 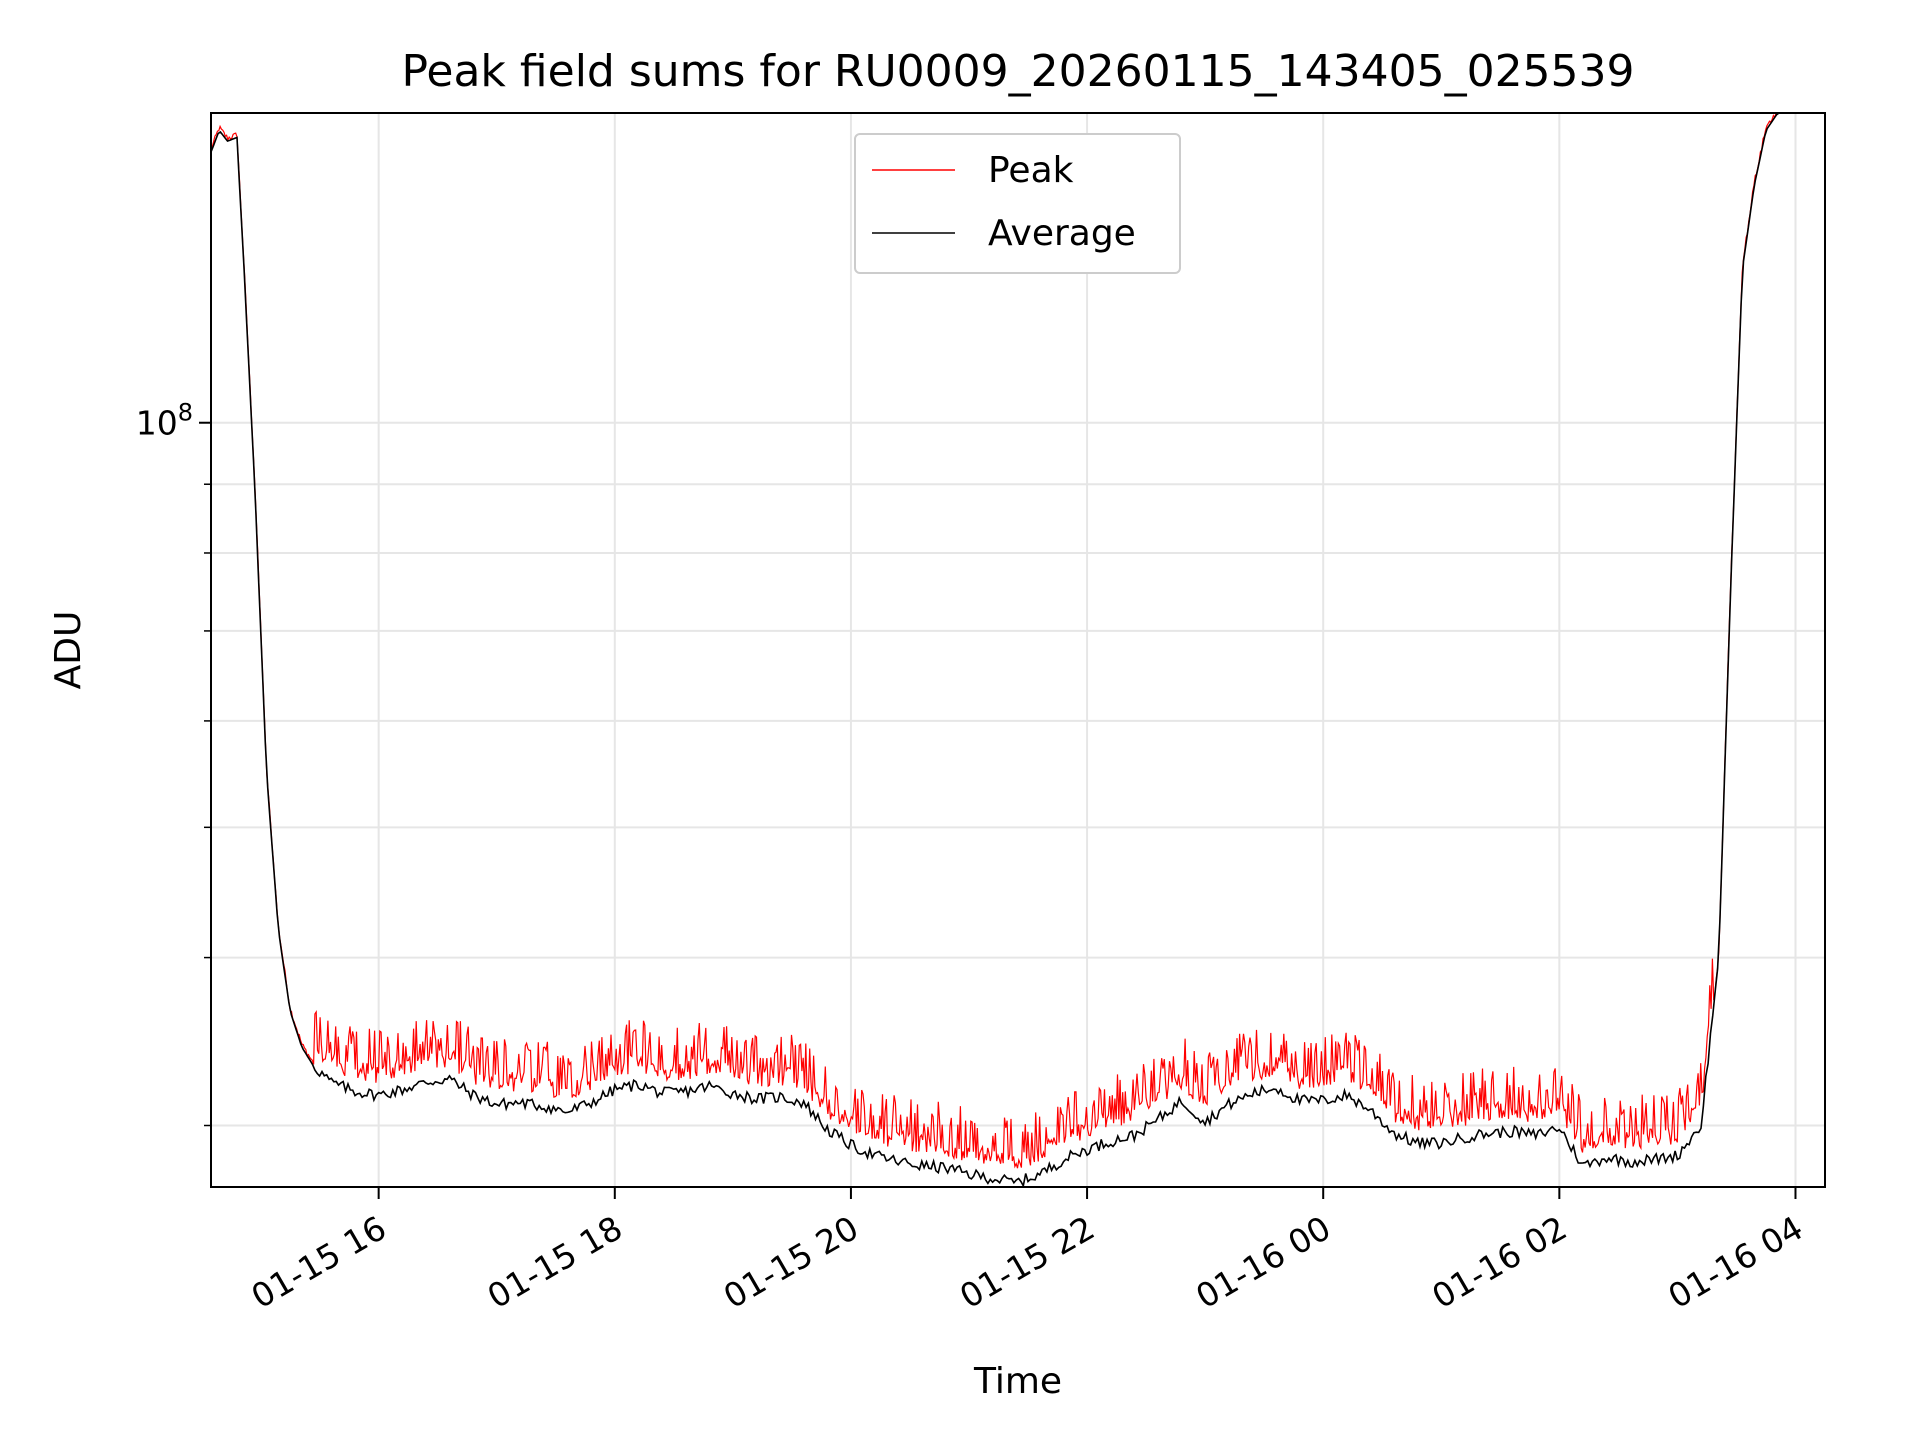 What do you see at coordinates (1031, 170) in the screenshot?
I see `legend-label-peak: Peak` at bounding box center [1031, 170].